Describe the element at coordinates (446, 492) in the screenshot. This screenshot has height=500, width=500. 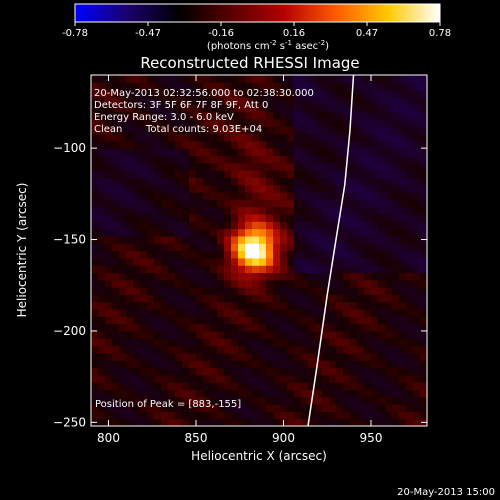
I see `footer-timestamp: 20-May-2013 15:00` at that location.